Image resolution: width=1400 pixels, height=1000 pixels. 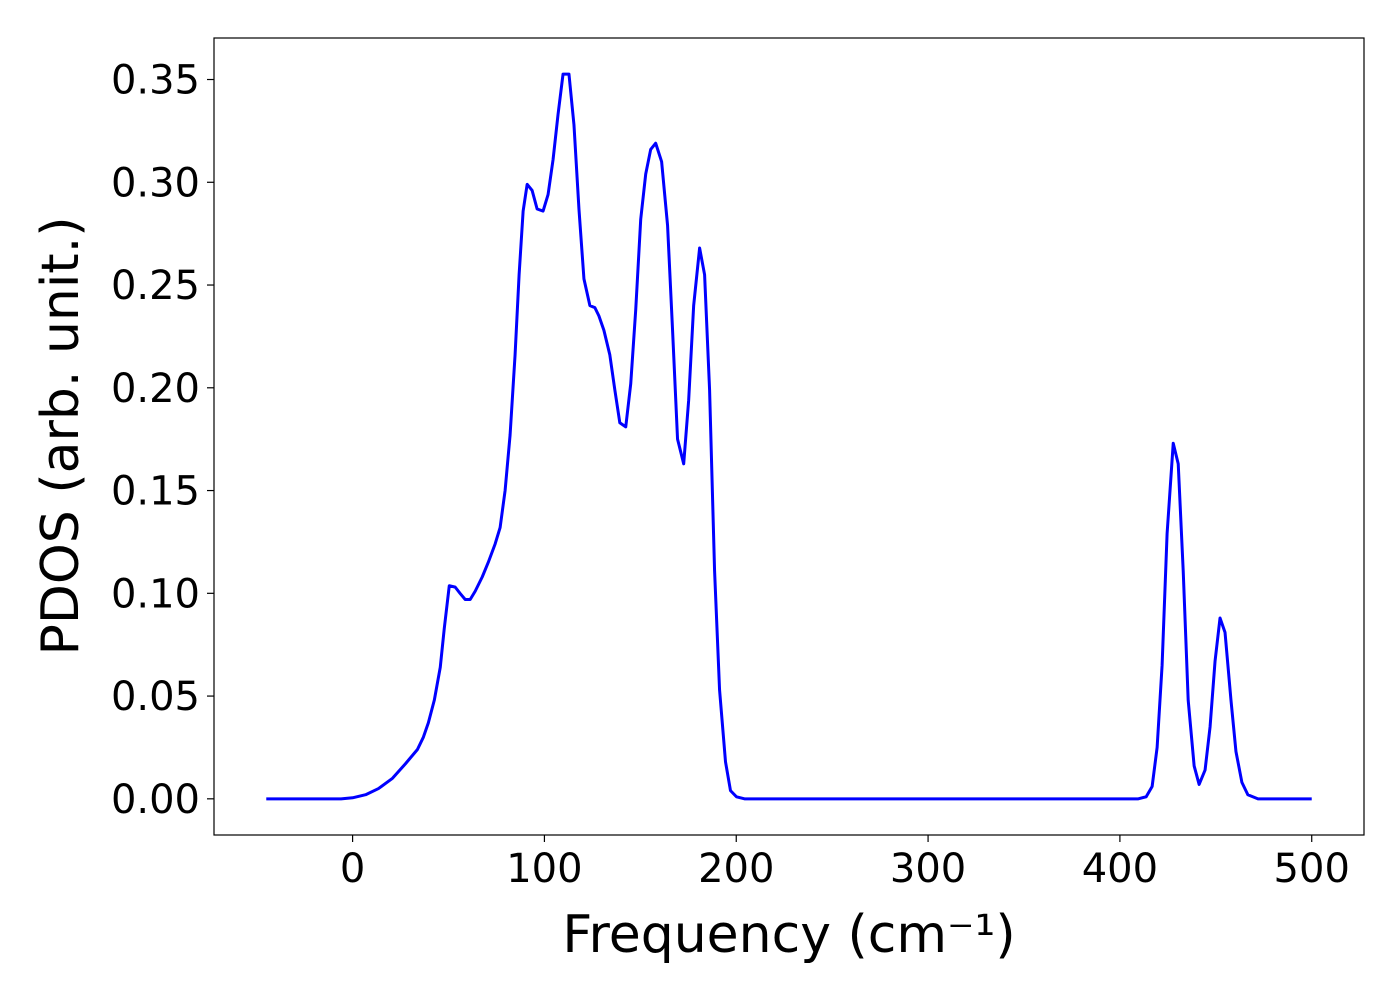 What do you see at coordinates (155, 183) in the screenshot?
I see `y-tick-label: 0.30` at bounding box center [155, 183].